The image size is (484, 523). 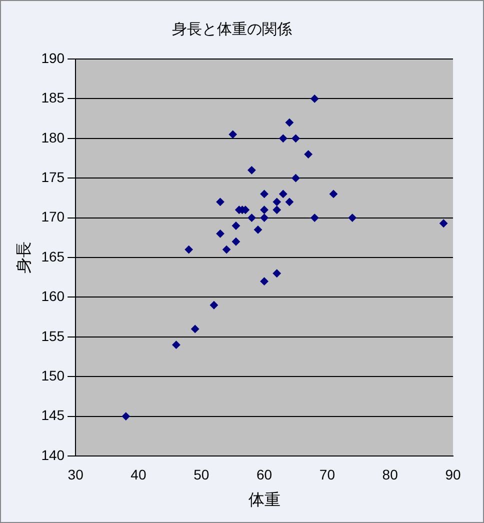 I want to click on y-tick-label: 190, so click(x=53, y=58).